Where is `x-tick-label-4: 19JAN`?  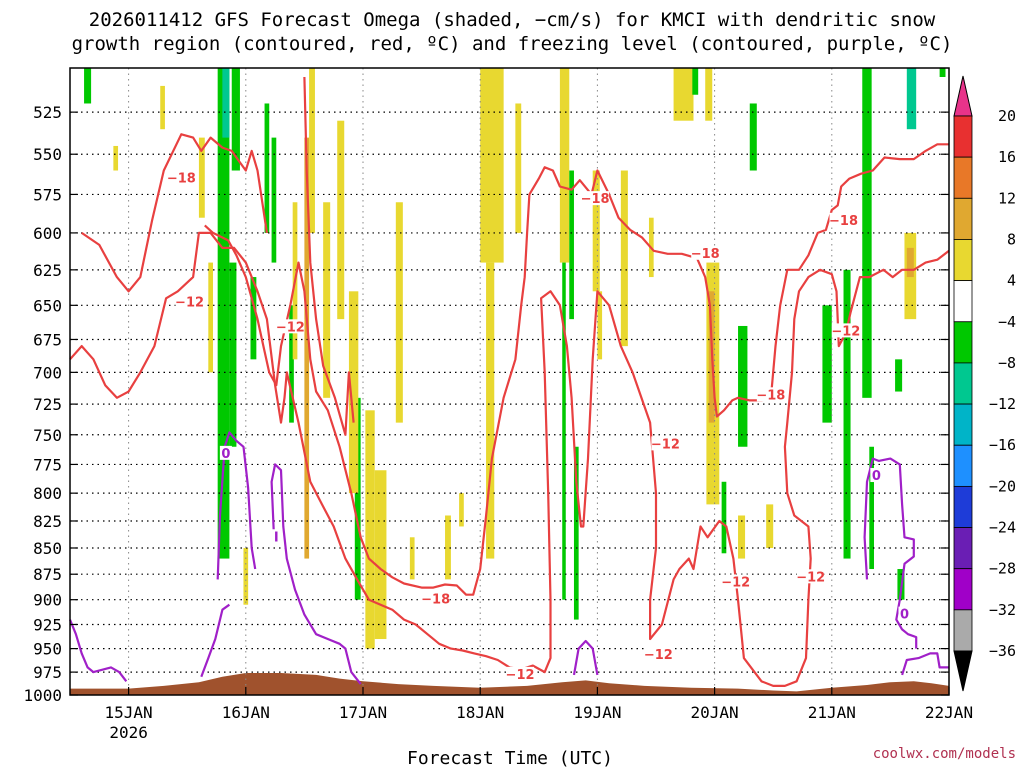 x-tick-label-4: 19JAN is located at coordinates (597, 712).